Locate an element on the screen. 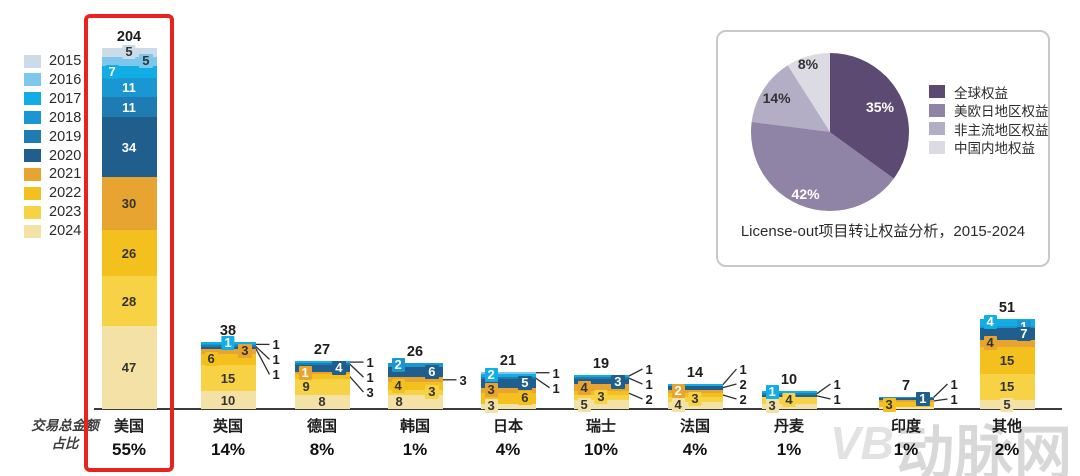 This screenshot has width=1080, height=476. bar-total-label: 7 is located at coordinates (906, 385).